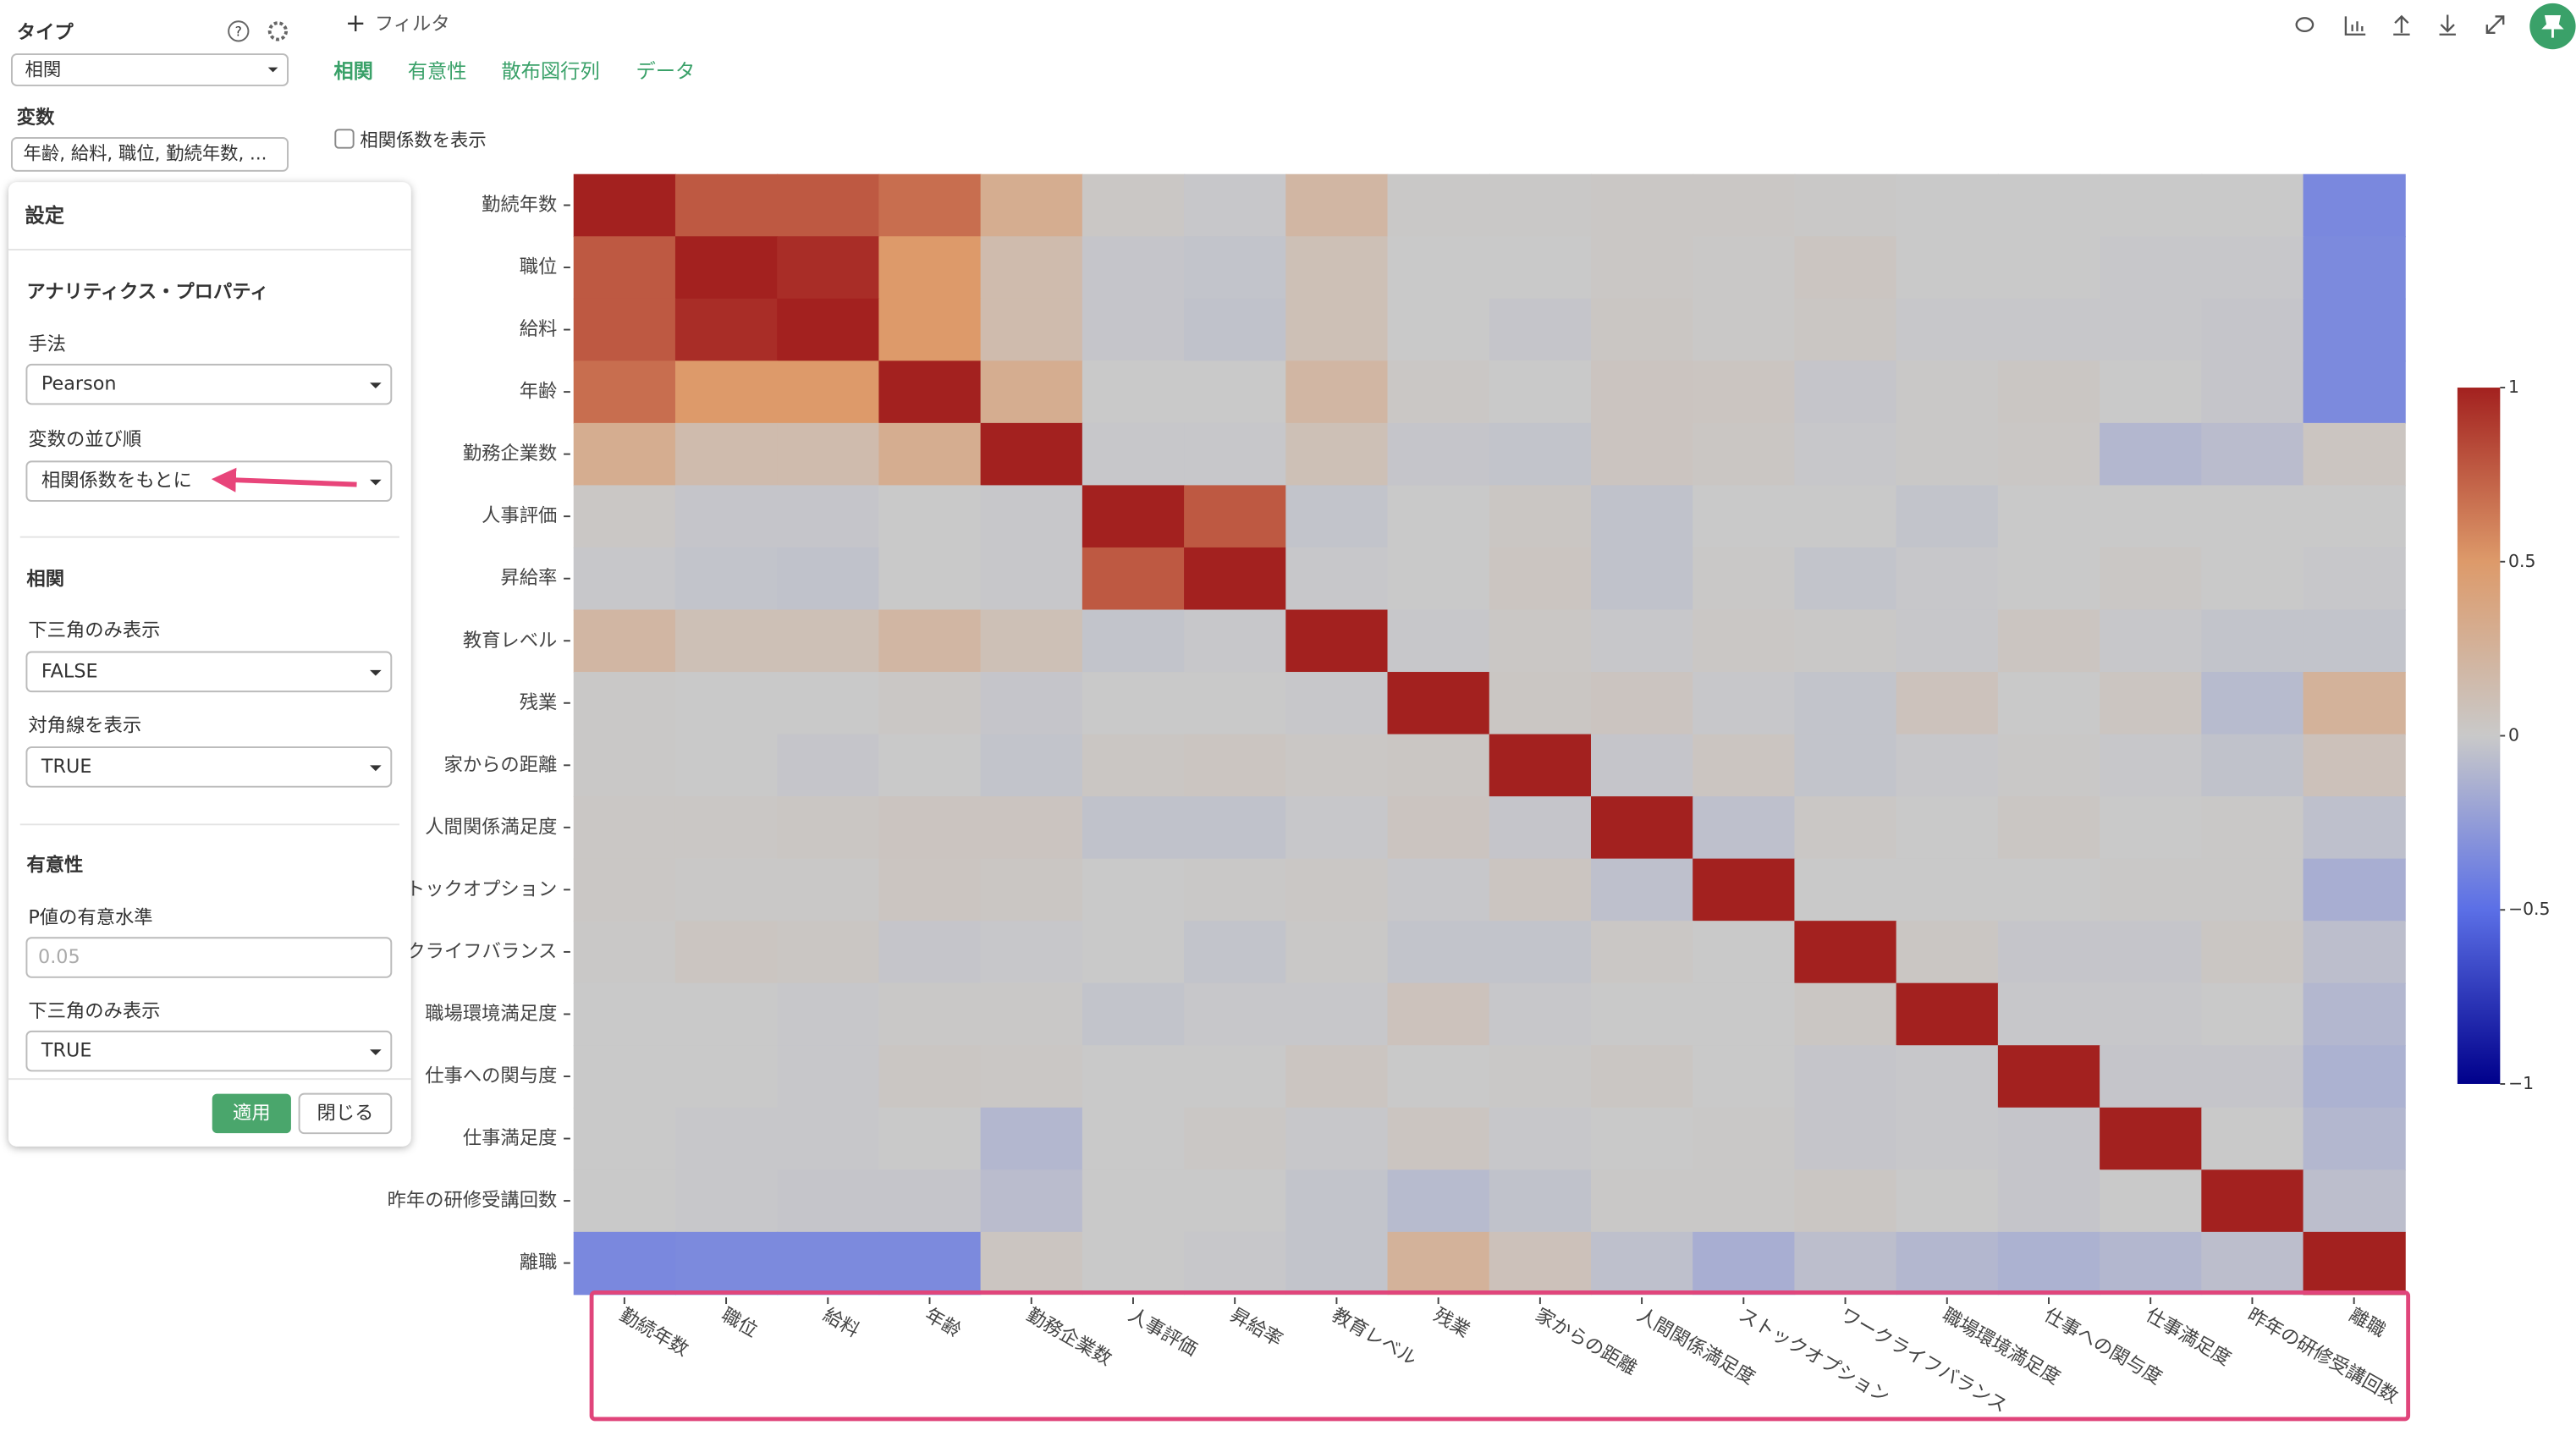 This screenshot has width=2576, height=1447. What do you see at coordinates (437, 71) in the screenshot?
I see `tab: 有意性` at bounding box center [437, 71].